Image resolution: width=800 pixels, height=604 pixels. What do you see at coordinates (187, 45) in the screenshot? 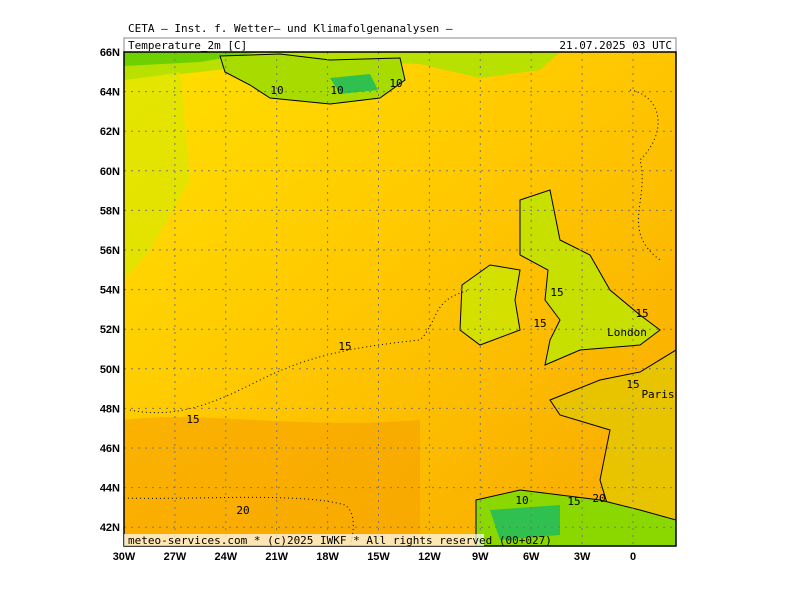
I see `field-name: Temperature_2m [C]` at bounding box center [187, 45].